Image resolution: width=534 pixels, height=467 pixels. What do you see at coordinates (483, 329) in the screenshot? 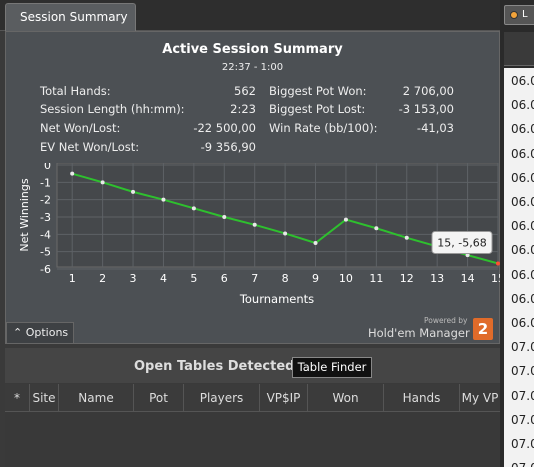
I see `hem2-logo-icon: 2` at bounding box center [483, 329].